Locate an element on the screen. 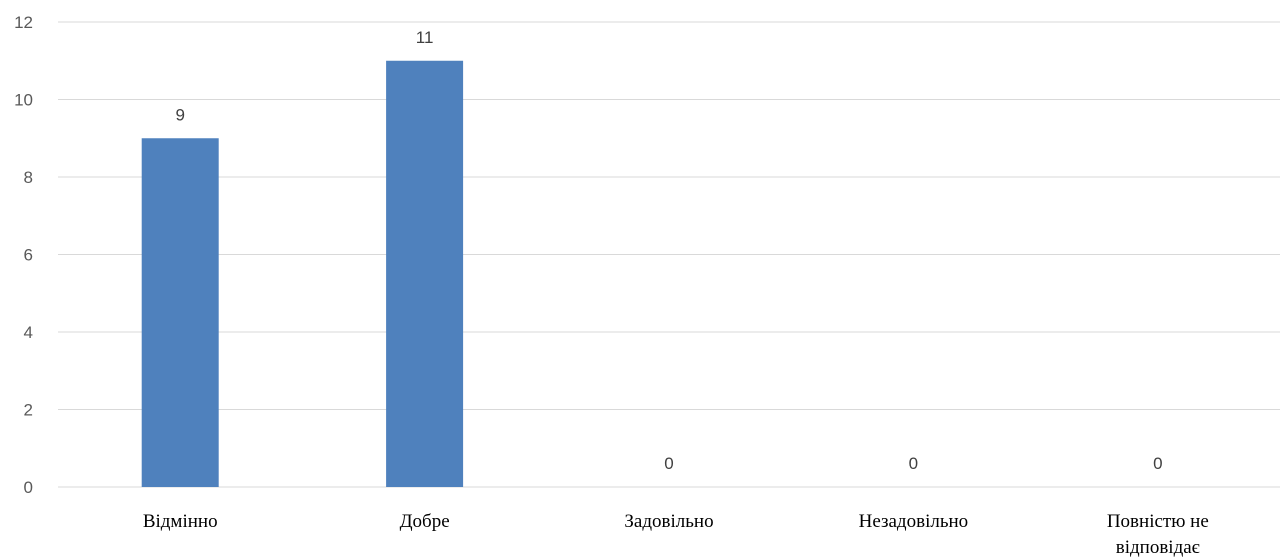  y-tick-label: 0 is located at coordinates (28, 487).